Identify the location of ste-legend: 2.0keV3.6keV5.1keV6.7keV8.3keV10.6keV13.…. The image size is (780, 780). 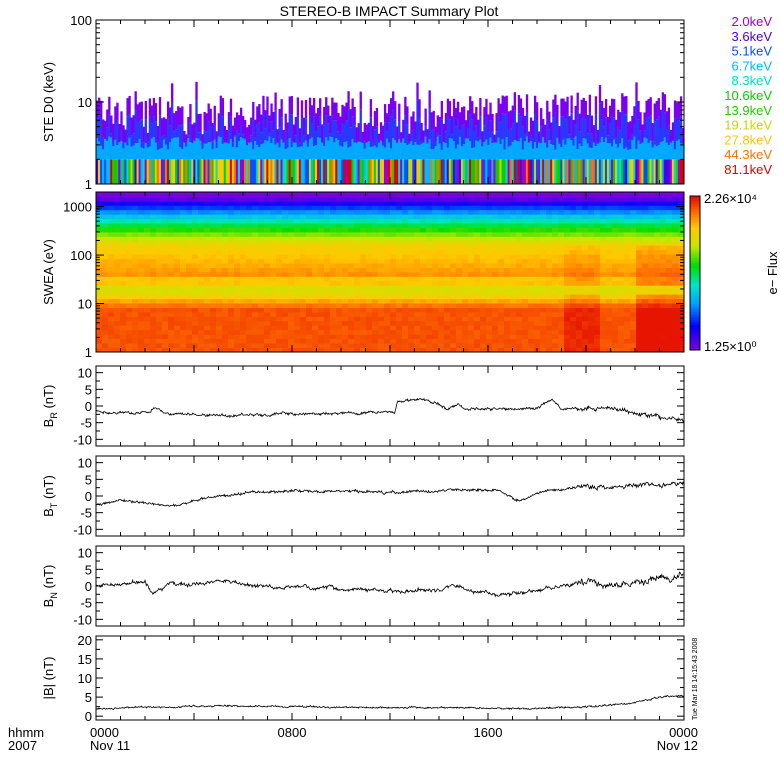
(748, 95).